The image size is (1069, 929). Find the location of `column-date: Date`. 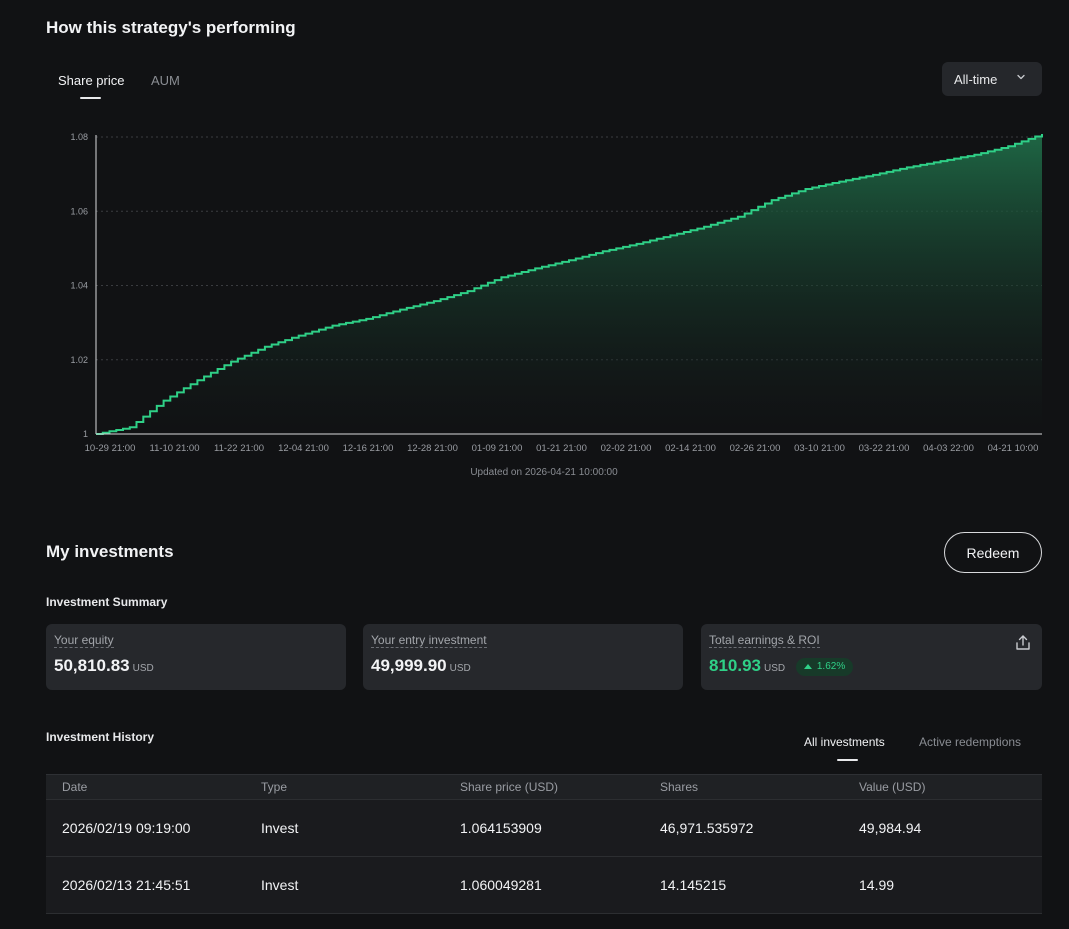

column-date: Date is located at coordinates (75, 787).